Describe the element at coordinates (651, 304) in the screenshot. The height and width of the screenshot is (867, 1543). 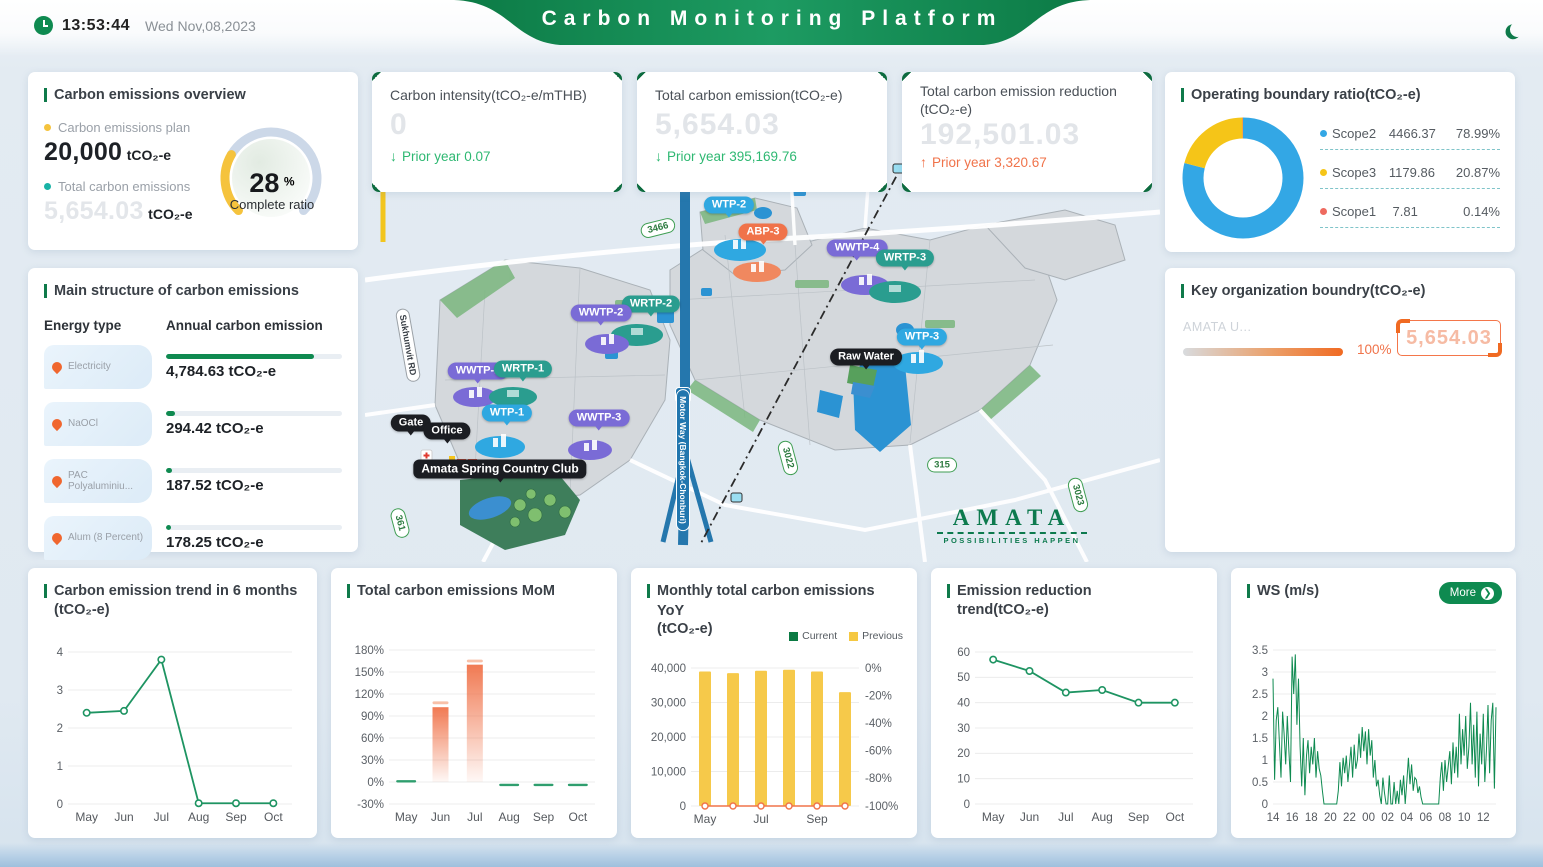
I see `map-pill-wrtp2: WRTP-2` at that location.